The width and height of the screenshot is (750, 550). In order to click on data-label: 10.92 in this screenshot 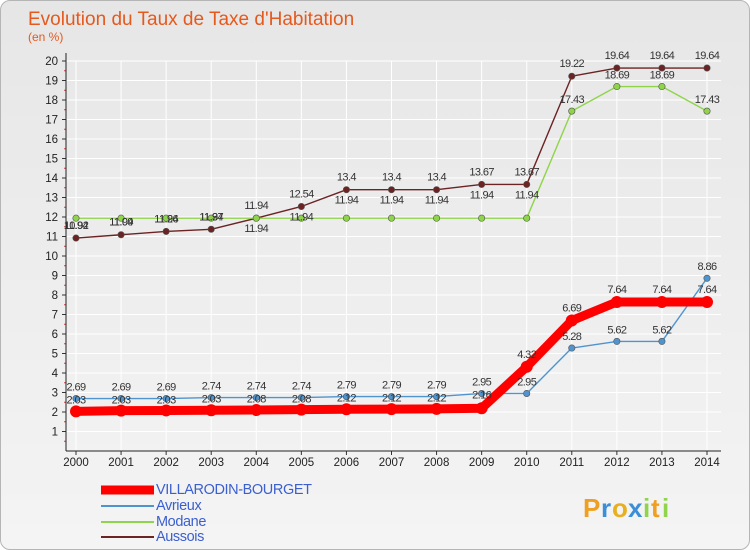, I will do `click(76, 226)`.